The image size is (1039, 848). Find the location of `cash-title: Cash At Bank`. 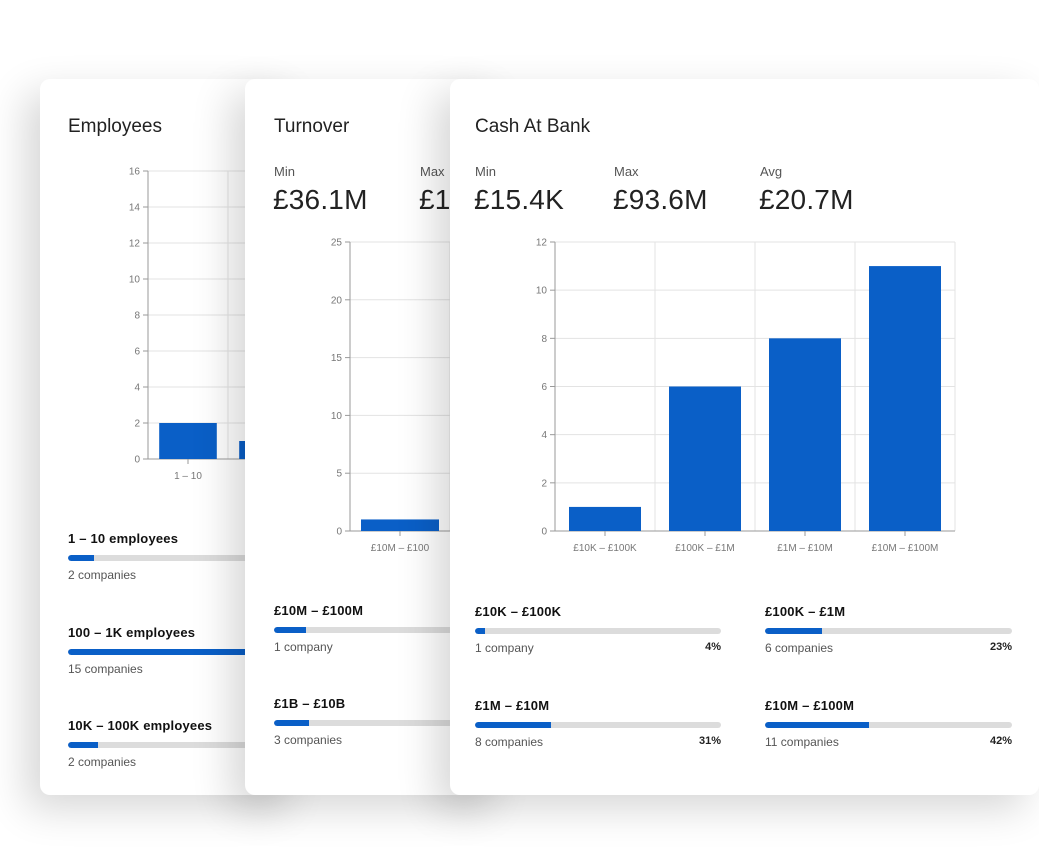

cash-title: Cash At Bank is located at coordinates (533, 126).